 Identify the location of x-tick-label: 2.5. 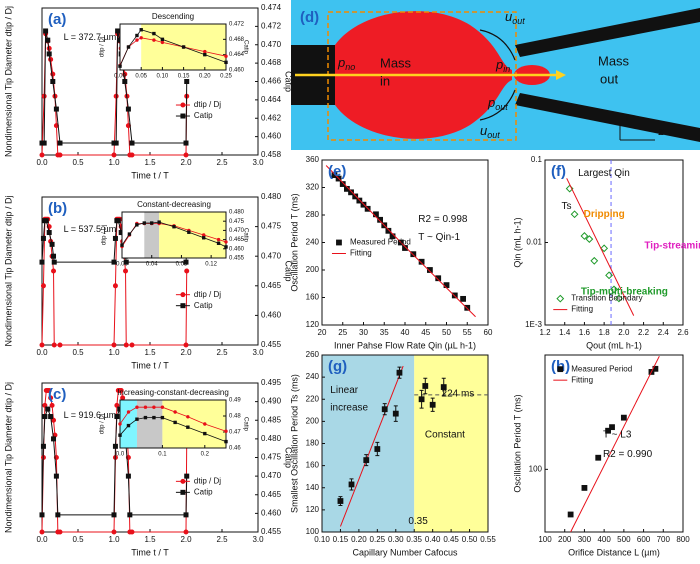
(222, 352).